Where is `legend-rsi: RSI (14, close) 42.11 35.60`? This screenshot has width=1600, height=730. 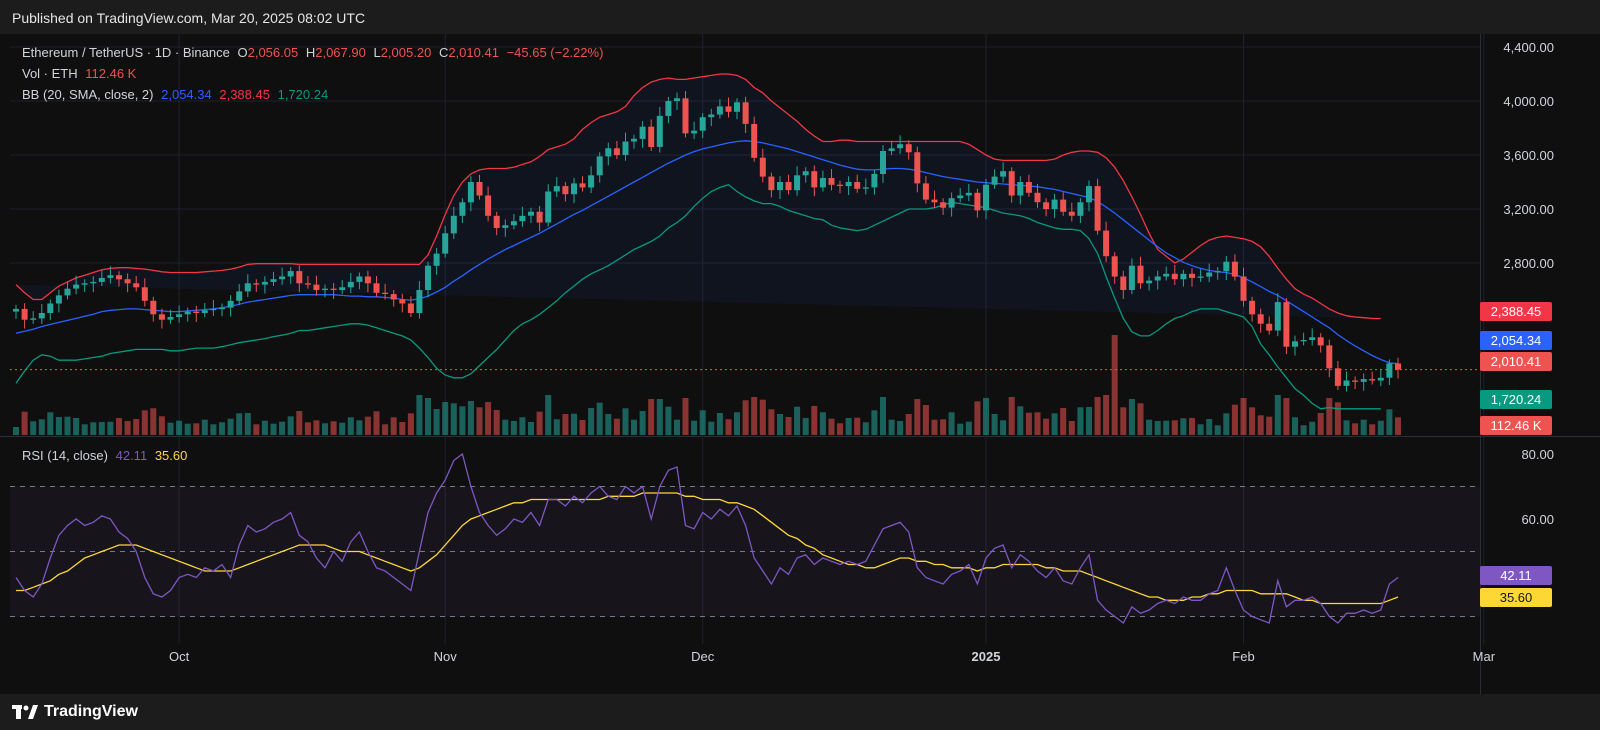
legend-rsi: RSI (14, close) 42.11 35.60 is located at coordinates (106, 455).